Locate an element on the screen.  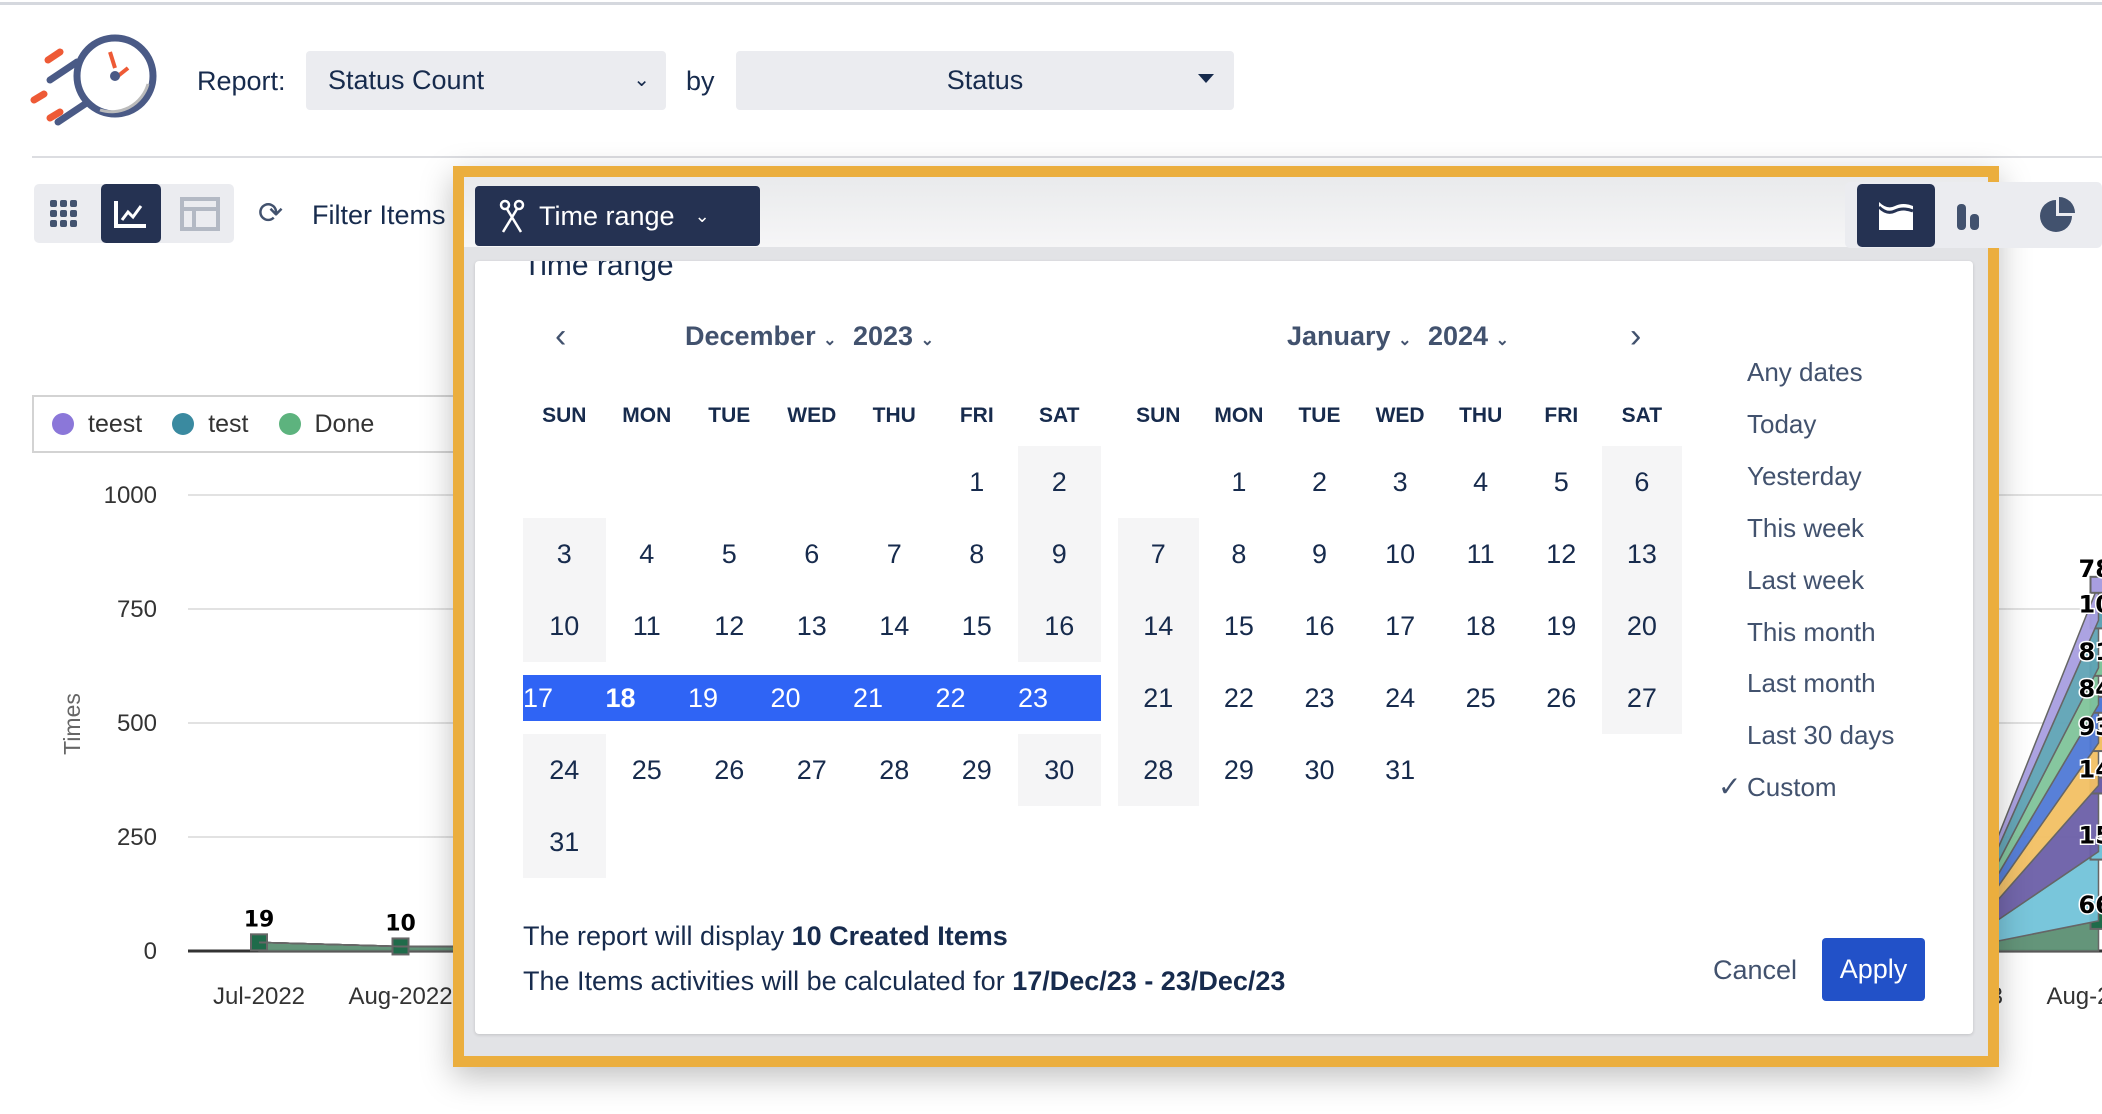
quick-option-this-week: This week is located at coordinates (1806, 527).